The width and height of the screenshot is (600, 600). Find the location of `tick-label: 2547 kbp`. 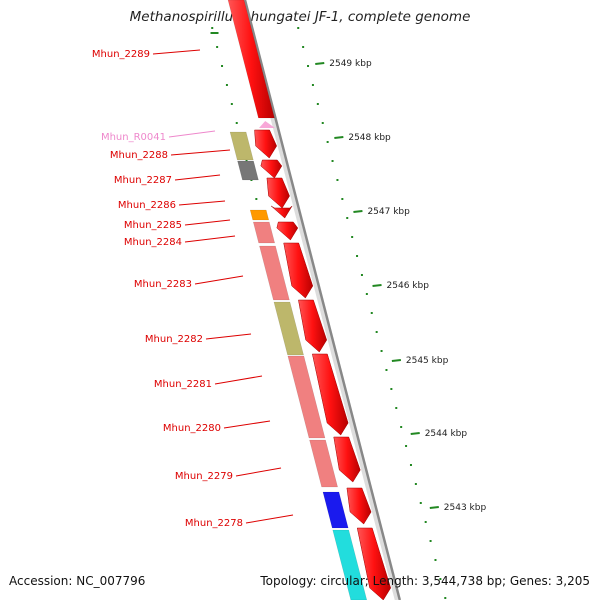

tick-label: 2547 kbp is located at coordinates (388, 212).